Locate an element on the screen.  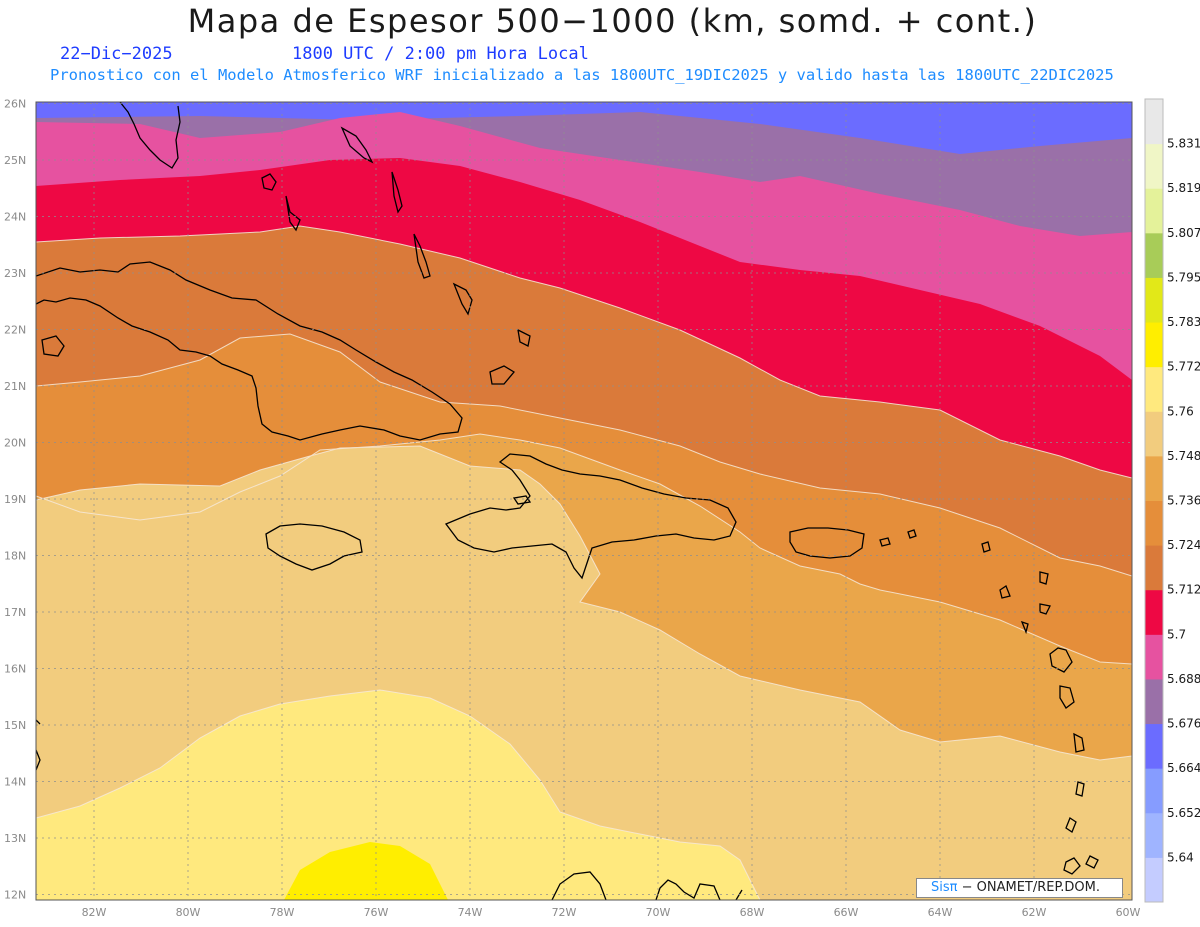
coast-puerto-rico is located at coordinates (827, 543).